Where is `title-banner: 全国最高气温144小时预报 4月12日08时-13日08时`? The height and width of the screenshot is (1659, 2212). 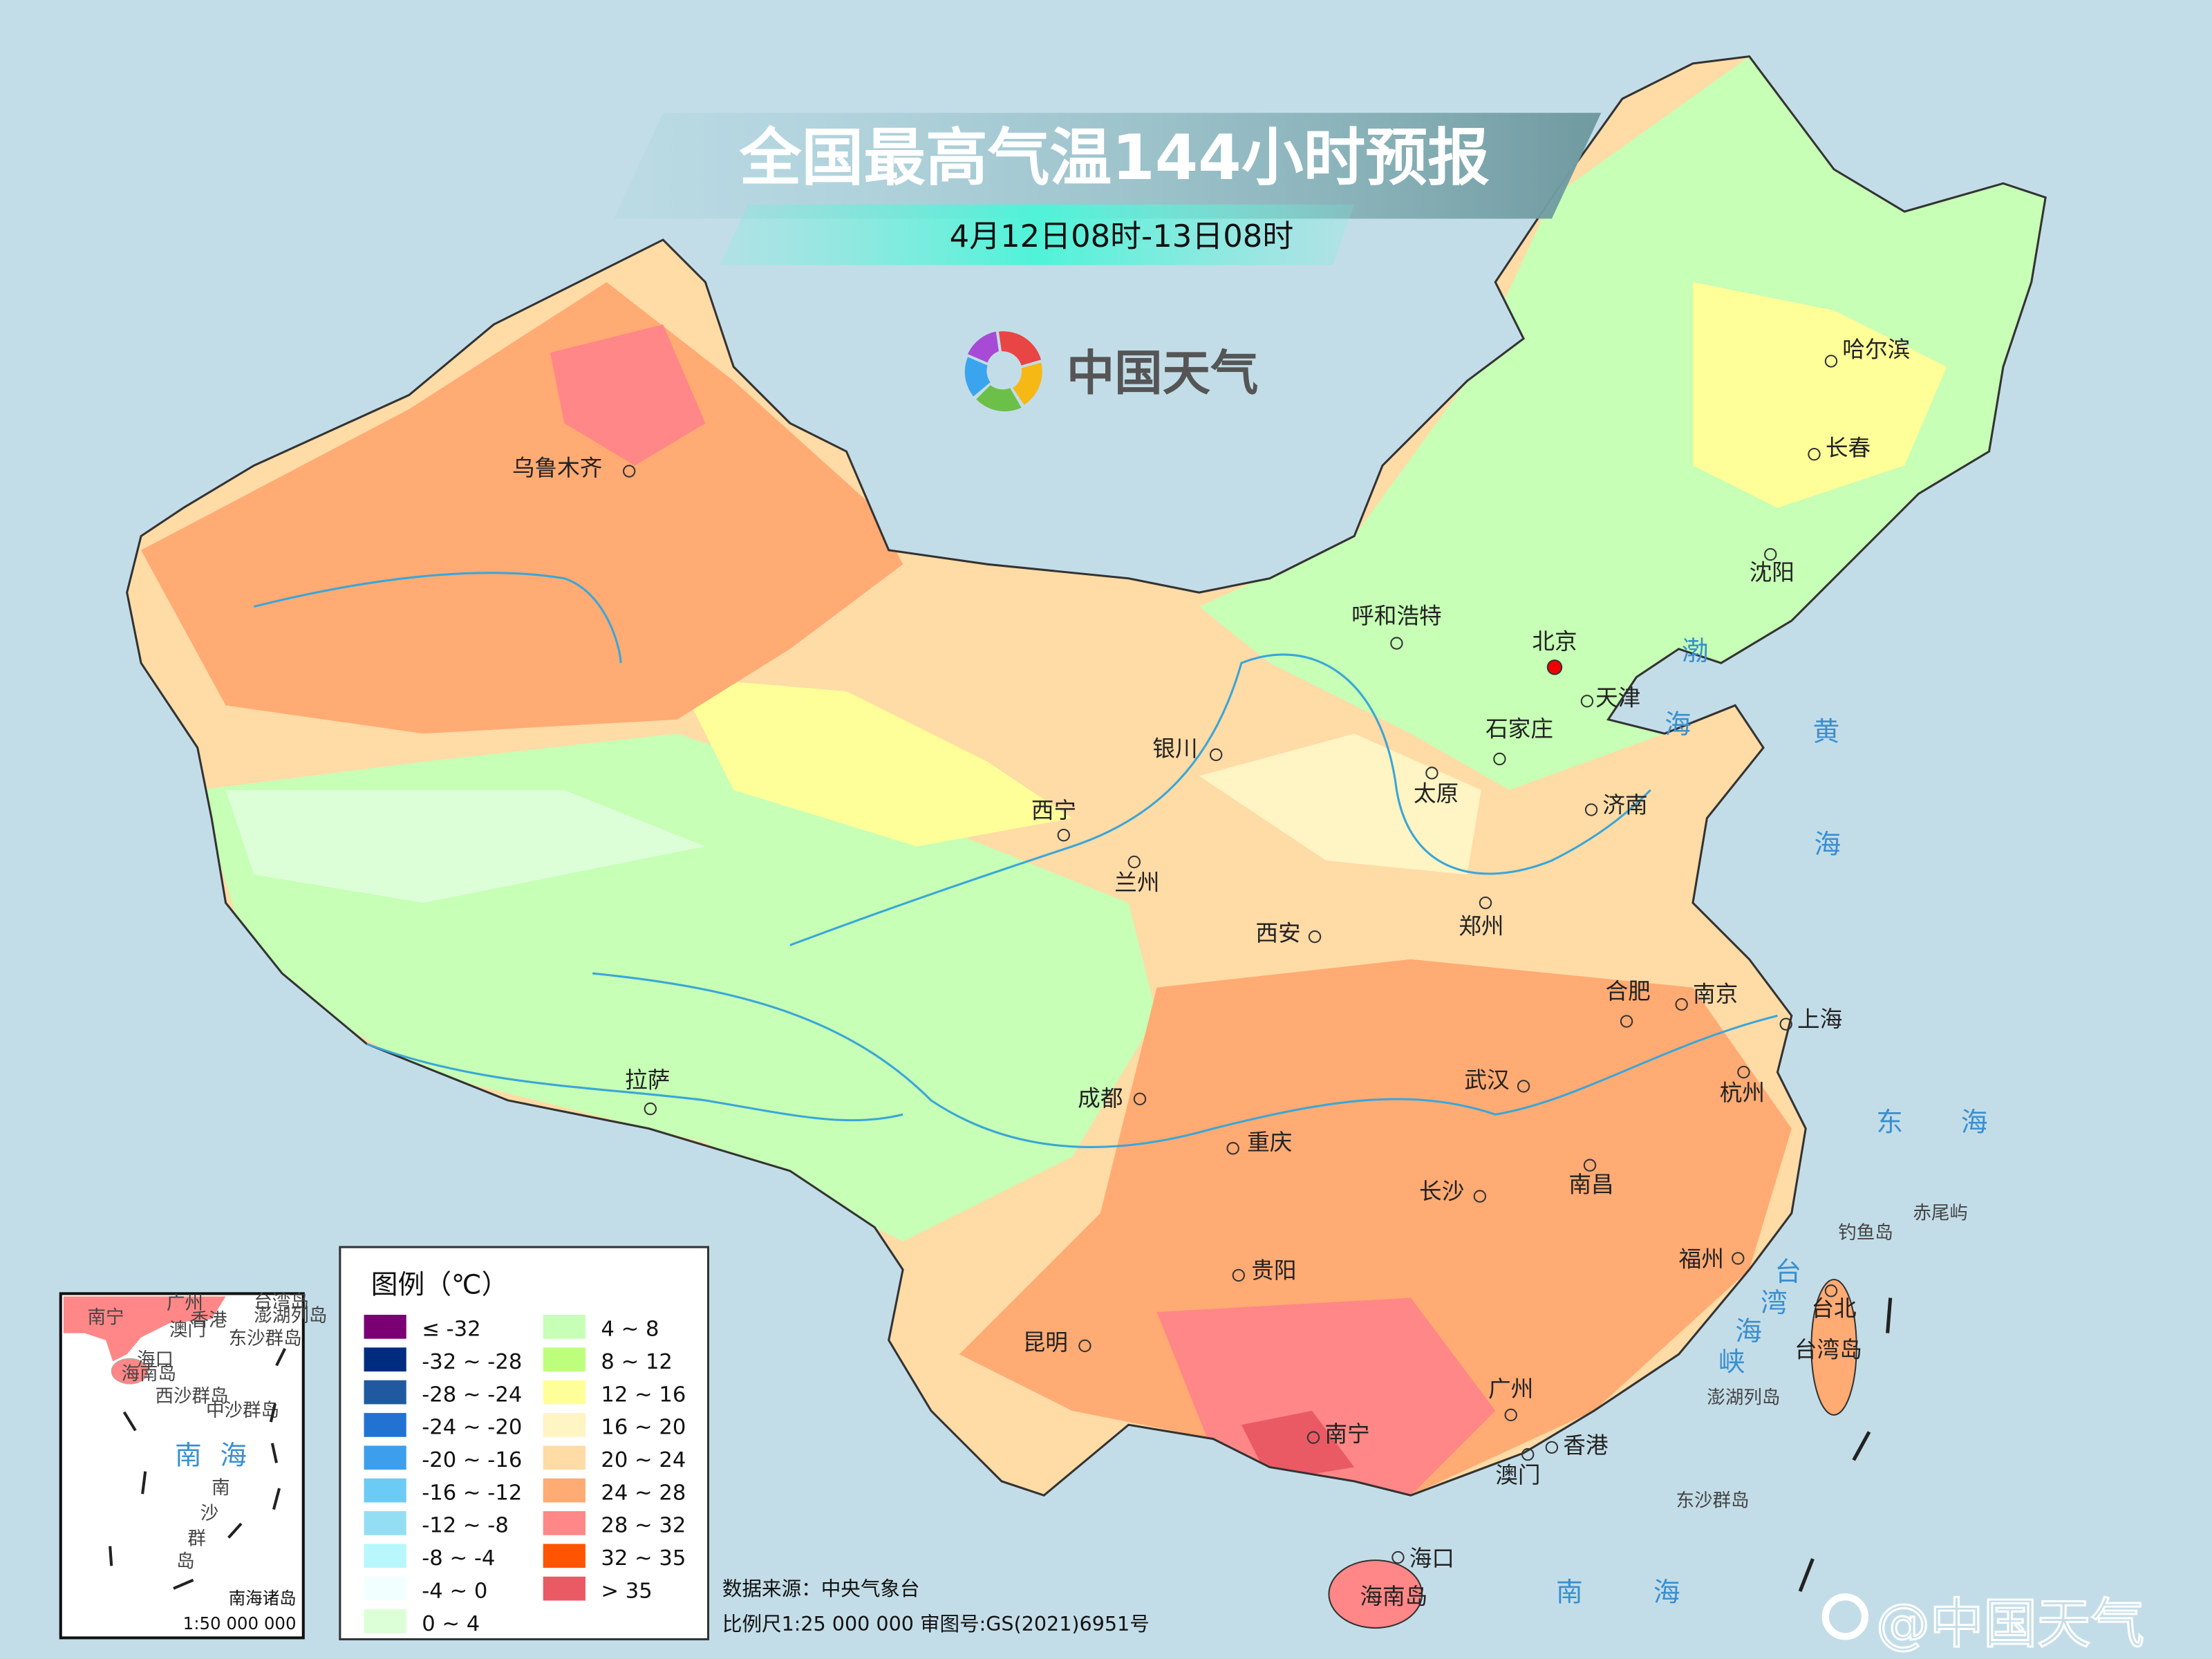 title-banner: 全国最高气温144小时预报 4月12日08时-13日08时 is located at coordinates (1107, 189).